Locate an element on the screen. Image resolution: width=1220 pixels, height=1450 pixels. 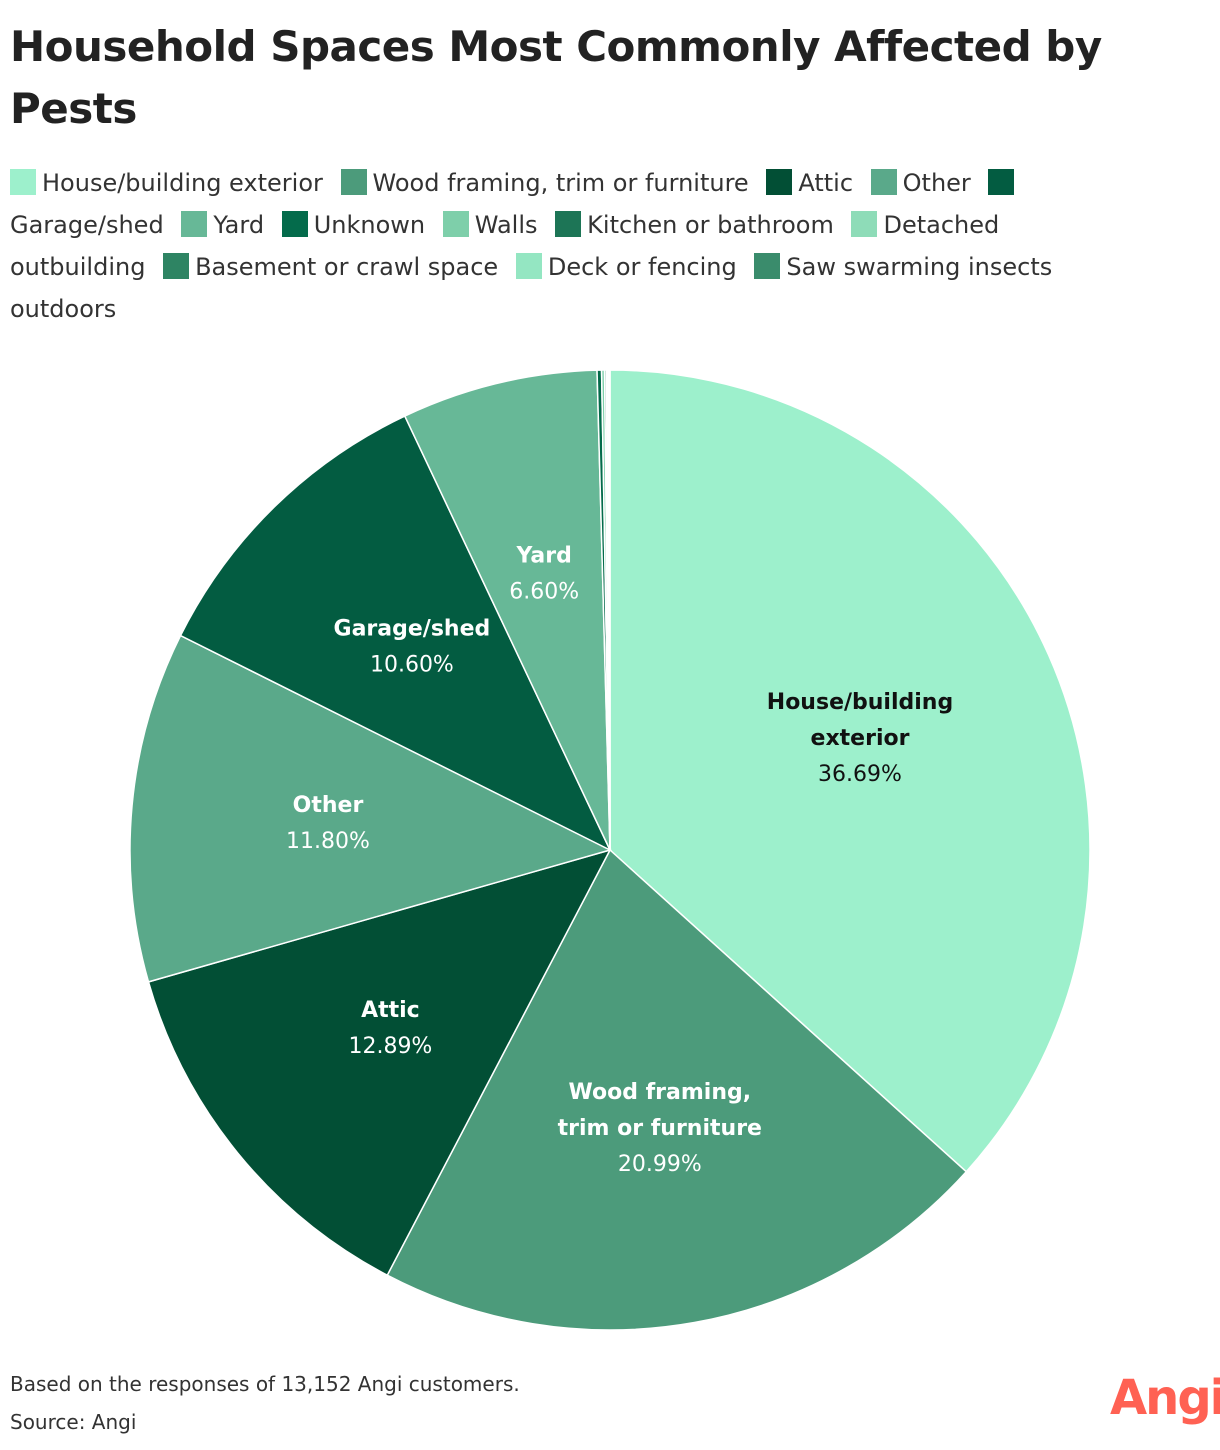
legend-label: Basement or crawl space is located at coordinates (347, 267).